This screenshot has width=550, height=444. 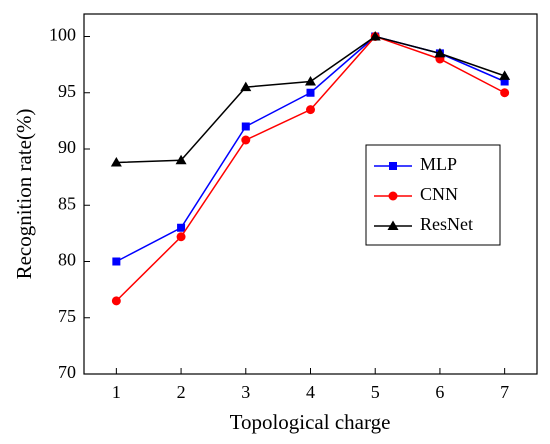 I want to click on legend-box, so click(x=433, y=195).